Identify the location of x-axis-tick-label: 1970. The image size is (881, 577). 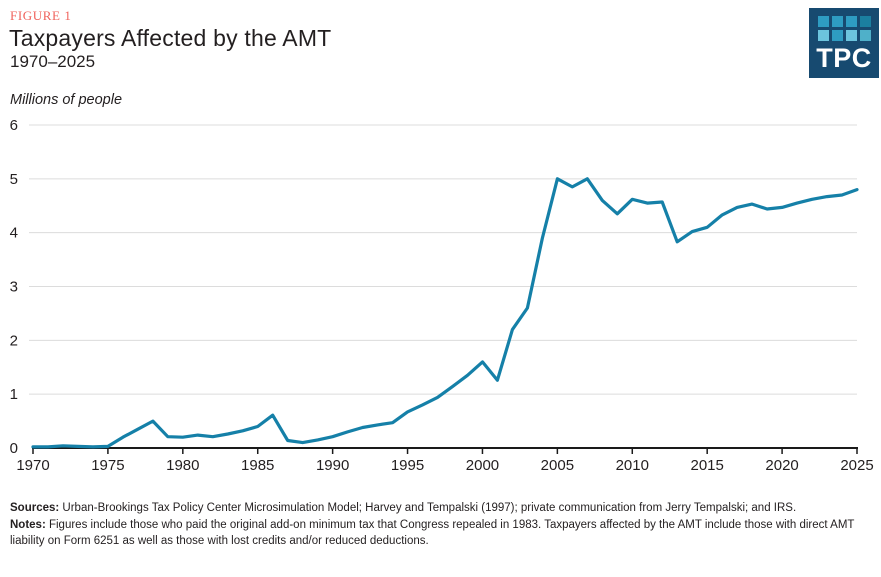
(32, 465).